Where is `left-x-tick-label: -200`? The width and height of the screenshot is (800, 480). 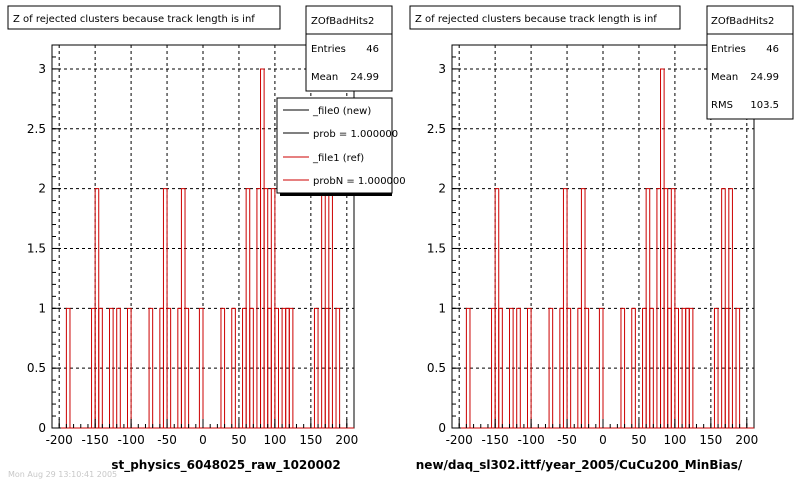 left-x-tick-label: -200 is located at coordinates (59, 440).